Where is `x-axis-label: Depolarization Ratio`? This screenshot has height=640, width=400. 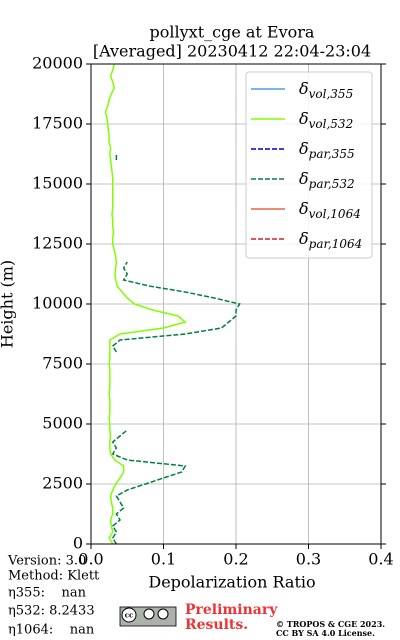 x-axis-label: Depolarization Ratio is located at coordinates (231, 582).